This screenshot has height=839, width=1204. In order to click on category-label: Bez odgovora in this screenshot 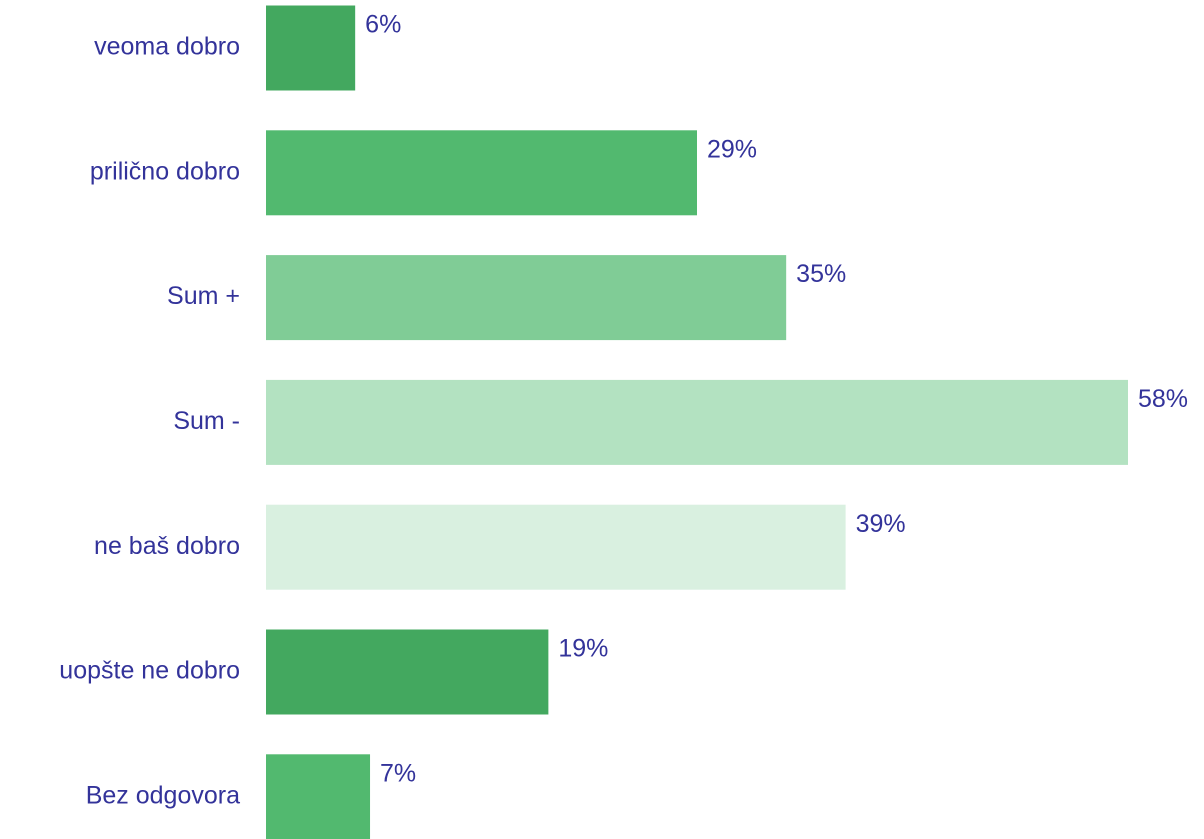, I will do `click(163, 795)`.